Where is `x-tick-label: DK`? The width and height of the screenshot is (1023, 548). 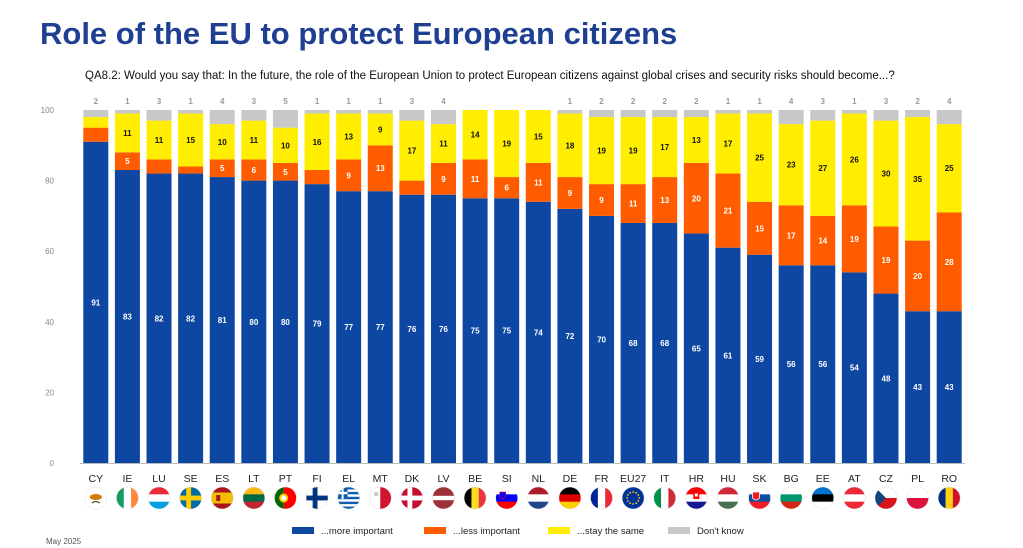
x-tick-label: DK is located at coordinates (412, 479).